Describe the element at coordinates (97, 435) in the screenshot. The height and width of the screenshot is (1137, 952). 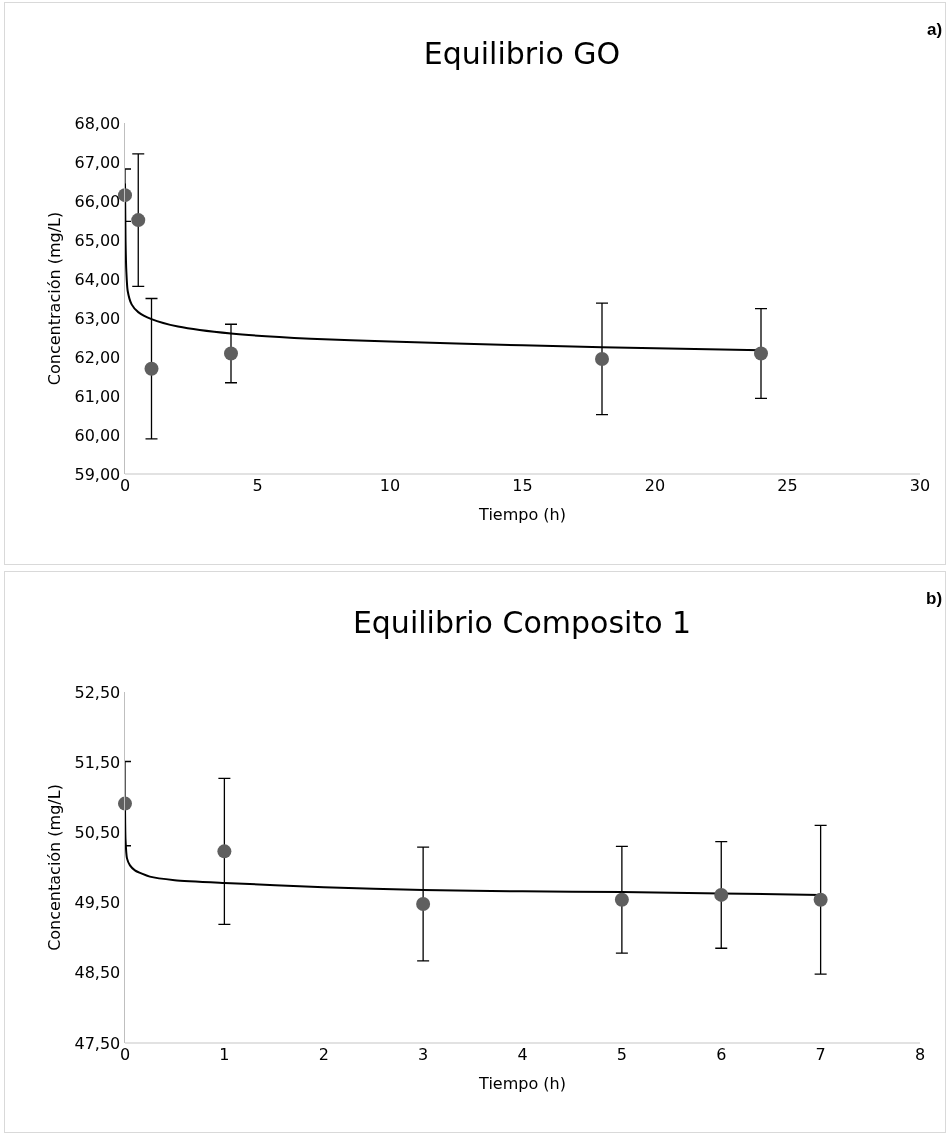
I see `y-tick-label: 60,00` at that location.